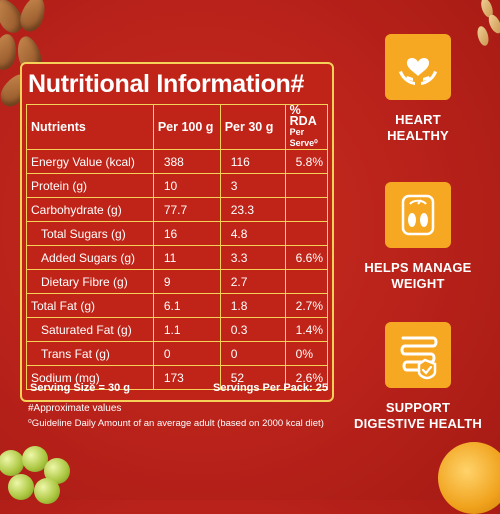 This screenshot has height=514, width=500. What do you see at coordinates (306, 305) in the screenshot?
I see `rda-value: 2.7%` at bounding box center [306, 305].